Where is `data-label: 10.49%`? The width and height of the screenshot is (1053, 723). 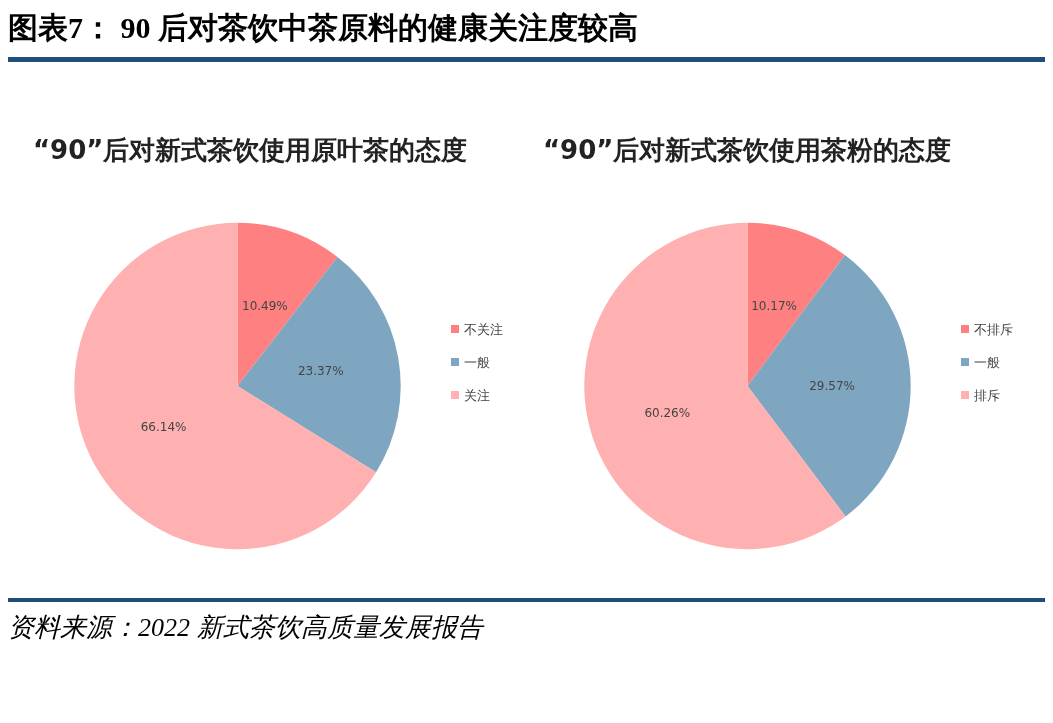 data-label: 10.49% is located at coordinates (265, 305).